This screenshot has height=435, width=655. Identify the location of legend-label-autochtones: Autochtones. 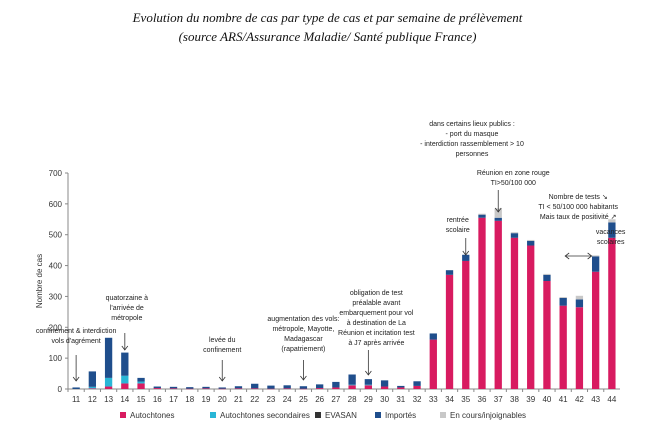
(152, 415).